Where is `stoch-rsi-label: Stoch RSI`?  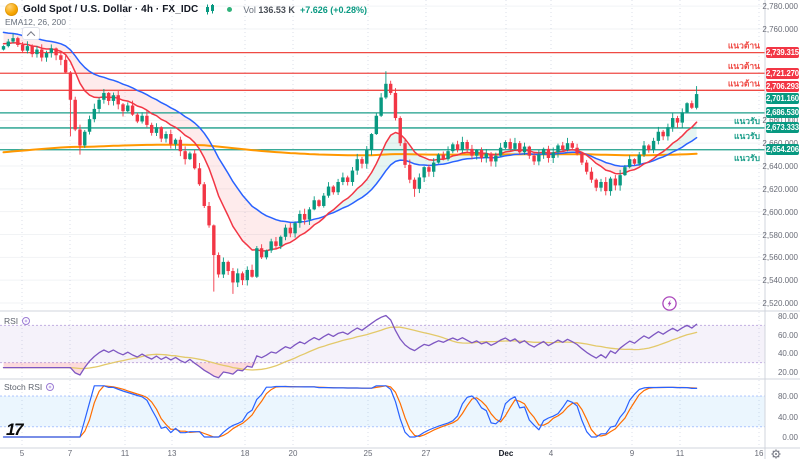 stoch-rsi-label: Stoch RSI is located at coordinates (23, 387).